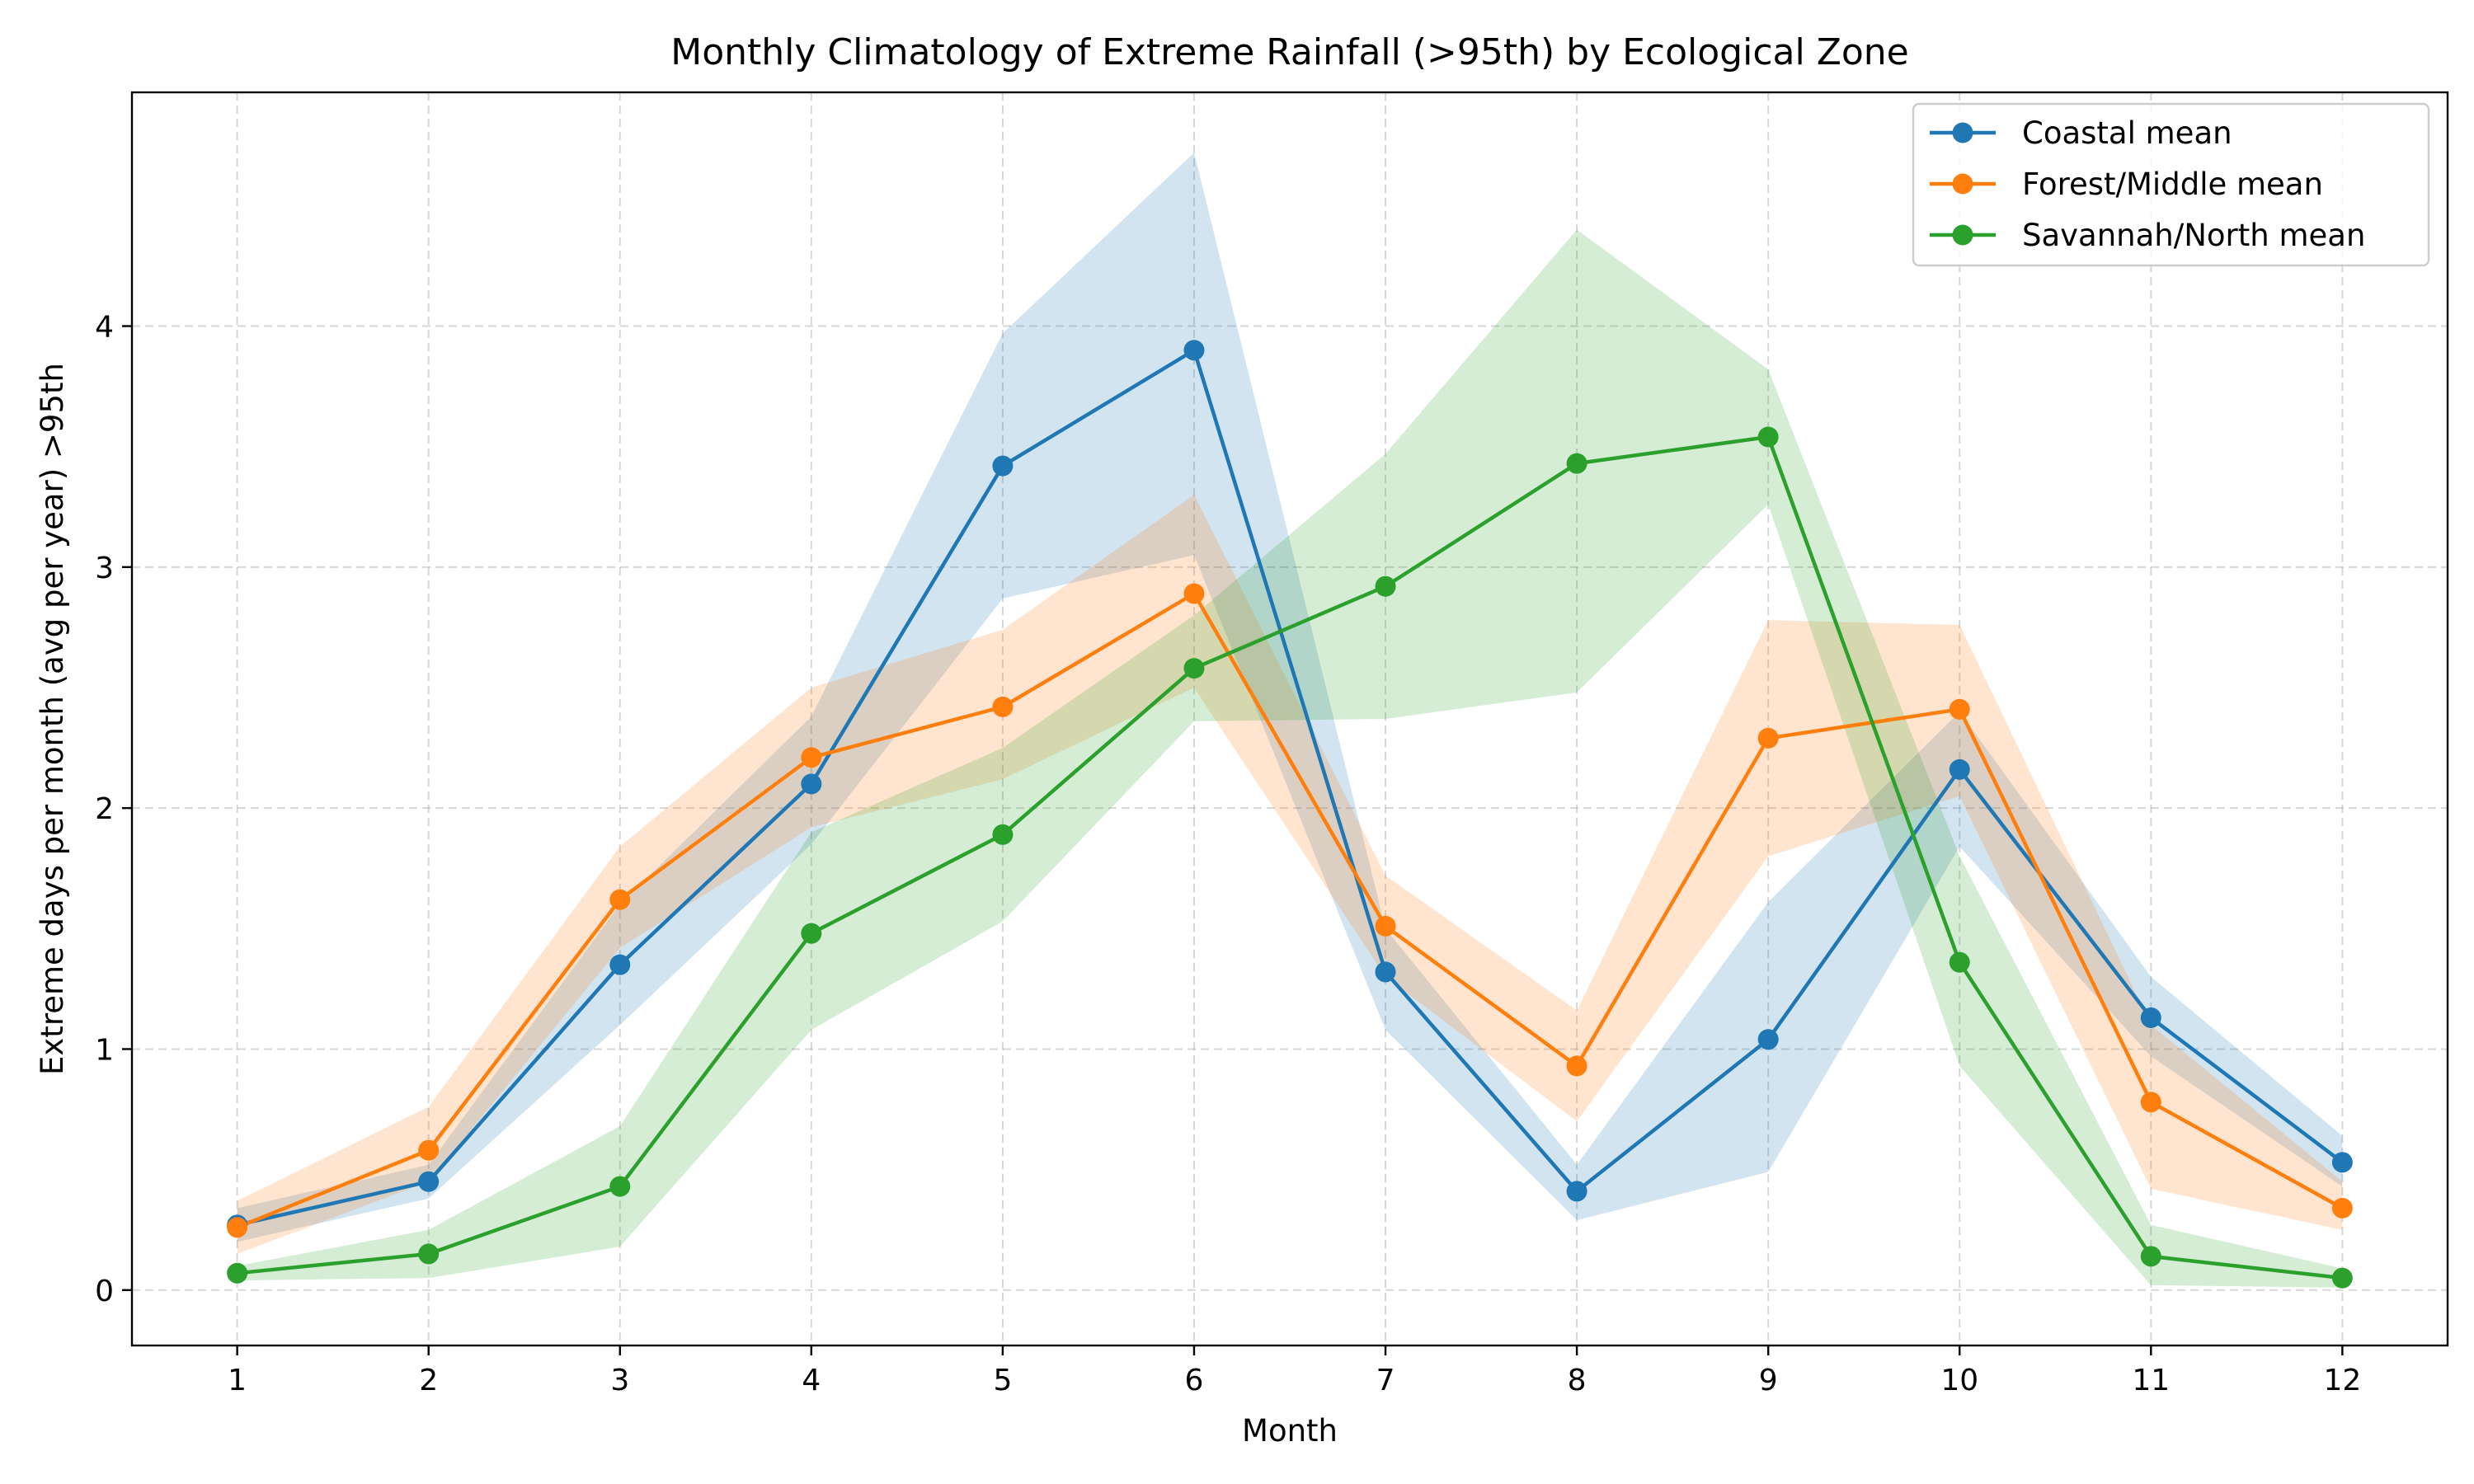 The image size is (2474, 1484). Describe the element at coordinates (811, 1380) in the screenshot. I see `x-tick-label: 4` at that location.